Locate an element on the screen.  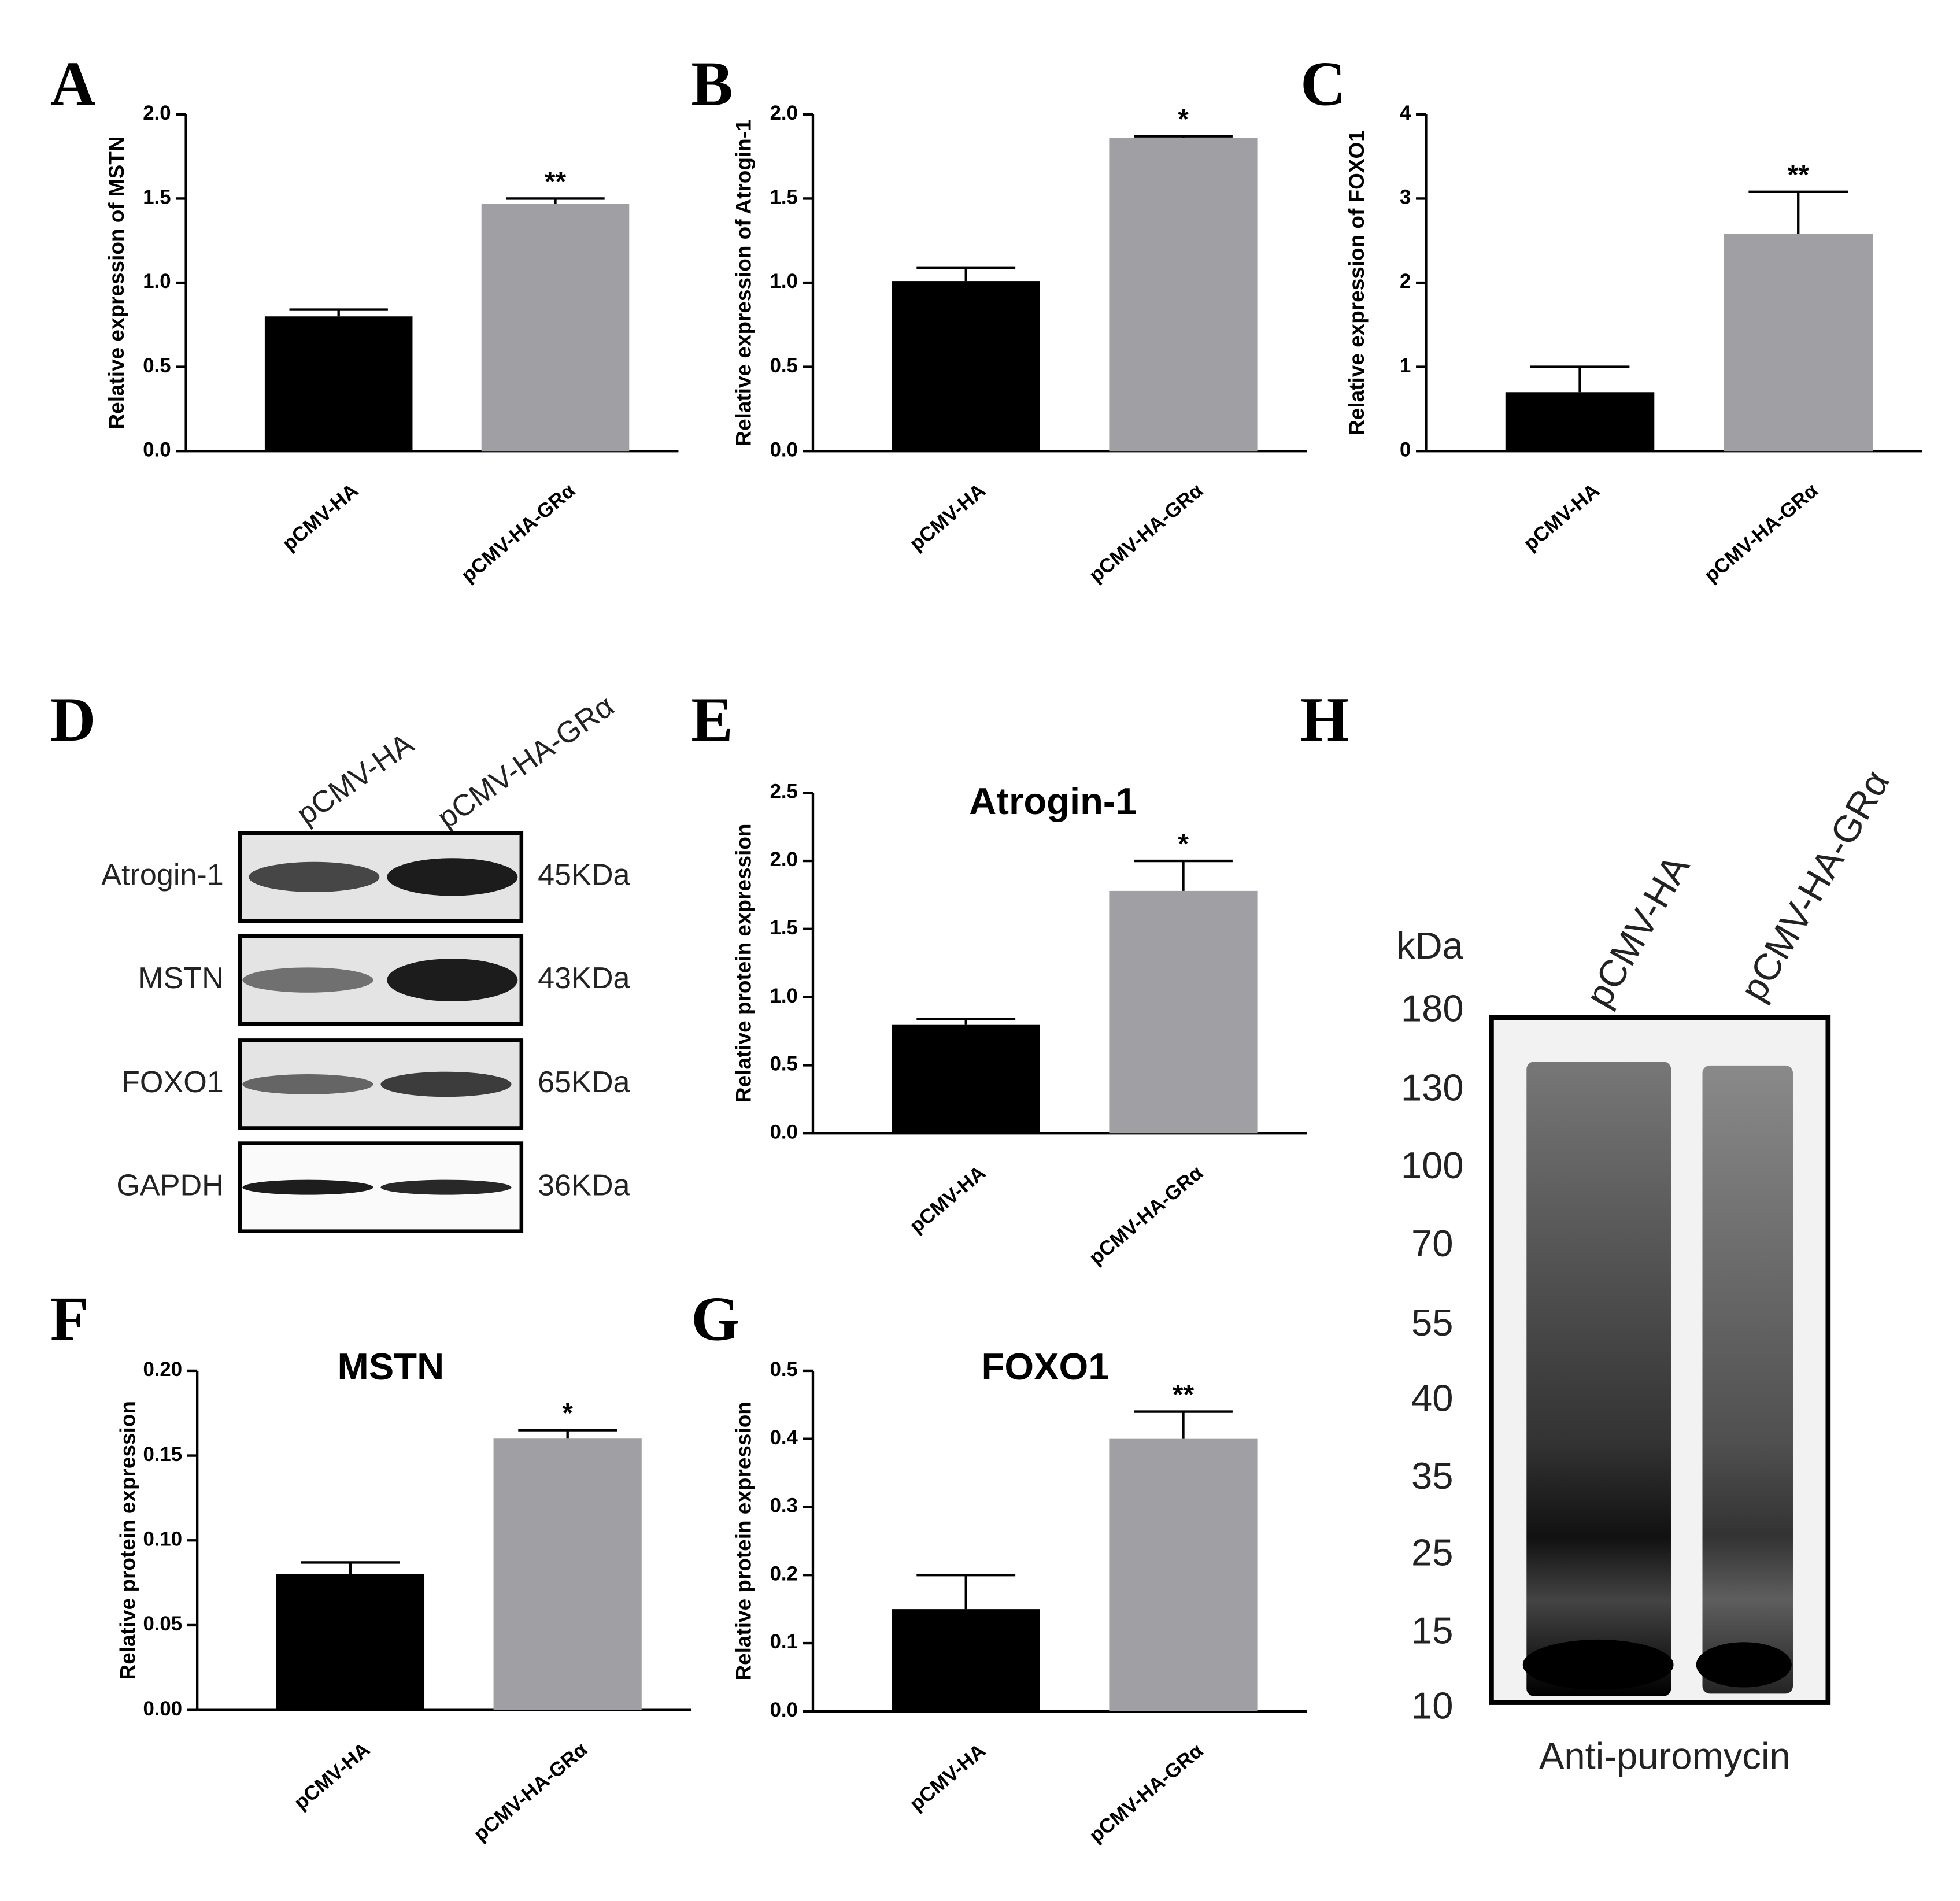
y-tick-label: 0.05 is located at coordinates (163, 1624).